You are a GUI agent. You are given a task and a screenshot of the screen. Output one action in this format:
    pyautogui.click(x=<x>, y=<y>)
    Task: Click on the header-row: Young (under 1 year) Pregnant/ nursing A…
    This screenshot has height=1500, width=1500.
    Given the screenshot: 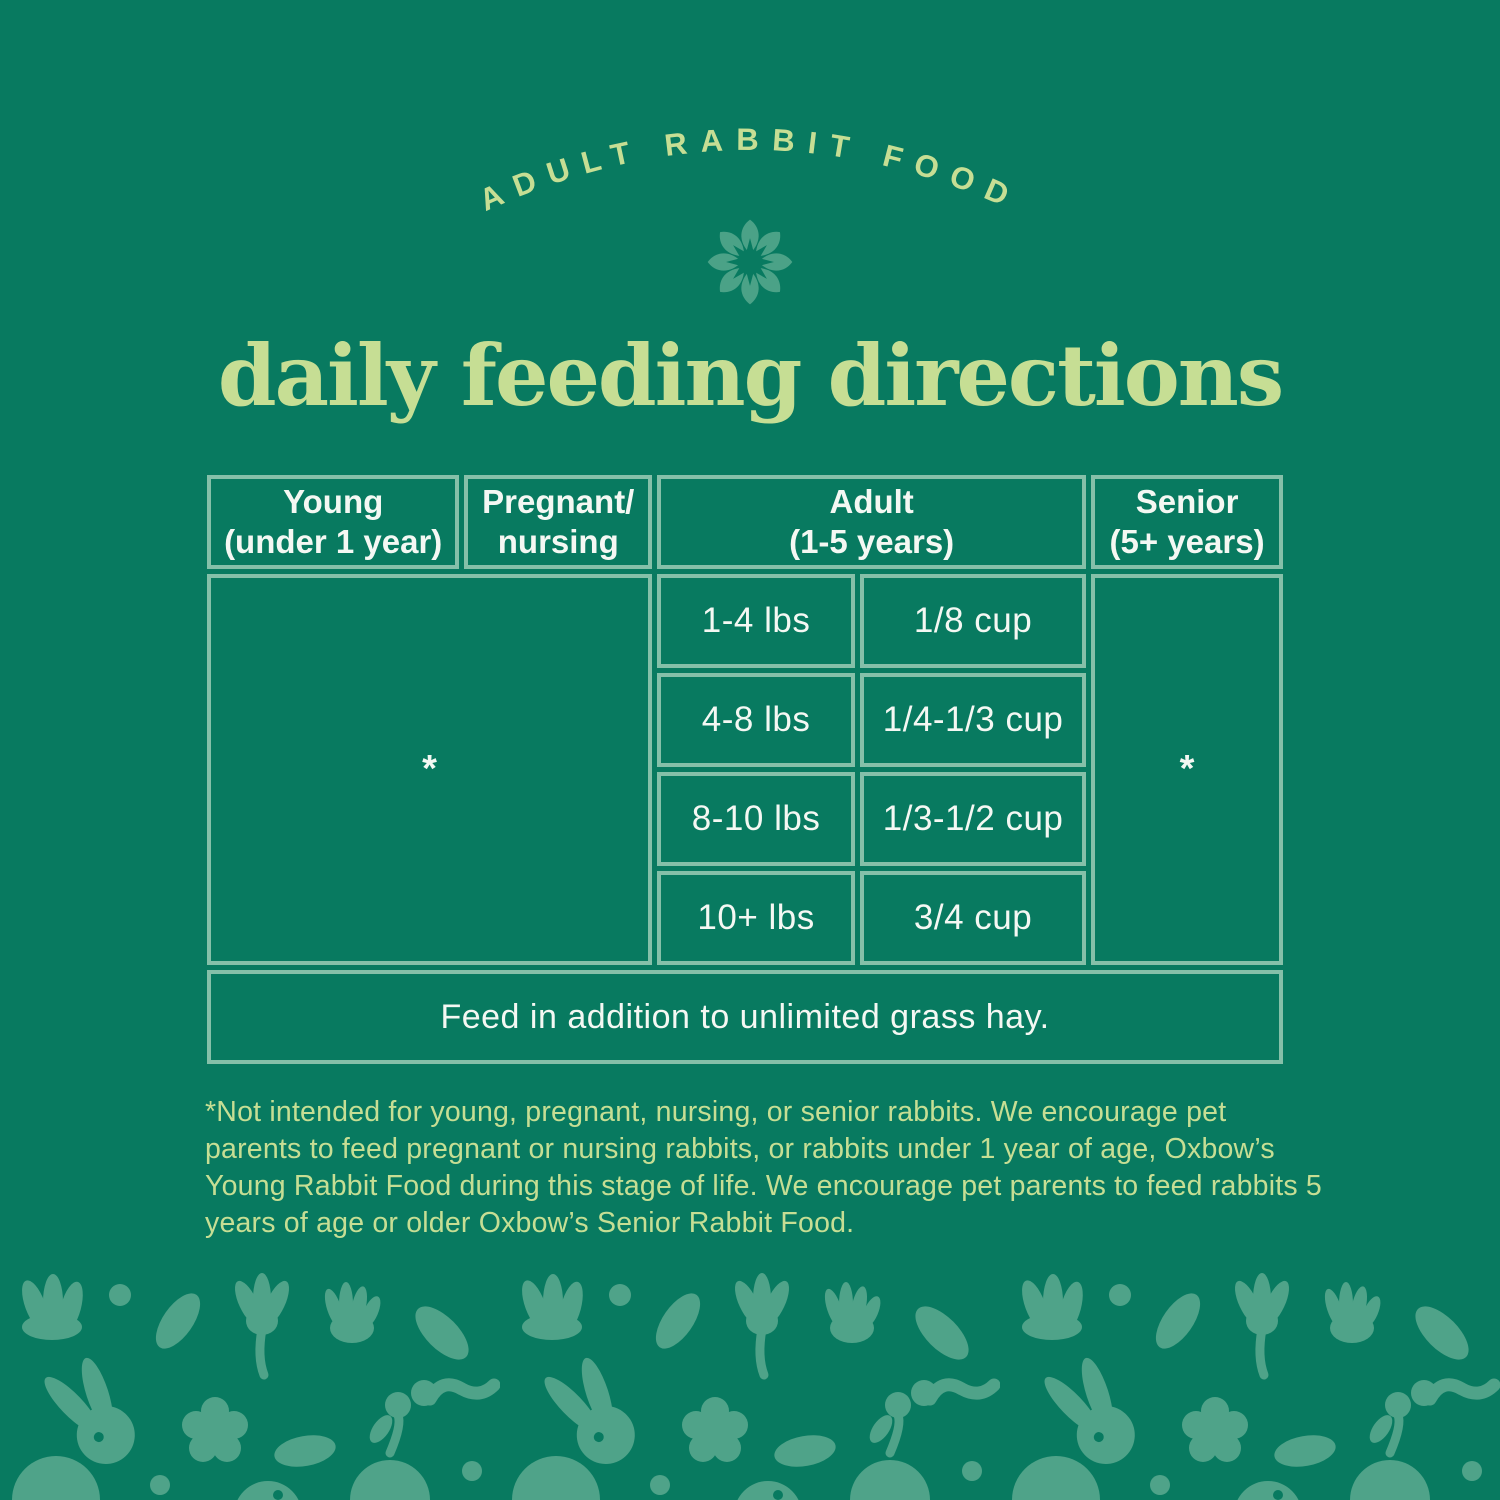 What is the action you would take?
    pyautogui.click(x=745, y=522)
    